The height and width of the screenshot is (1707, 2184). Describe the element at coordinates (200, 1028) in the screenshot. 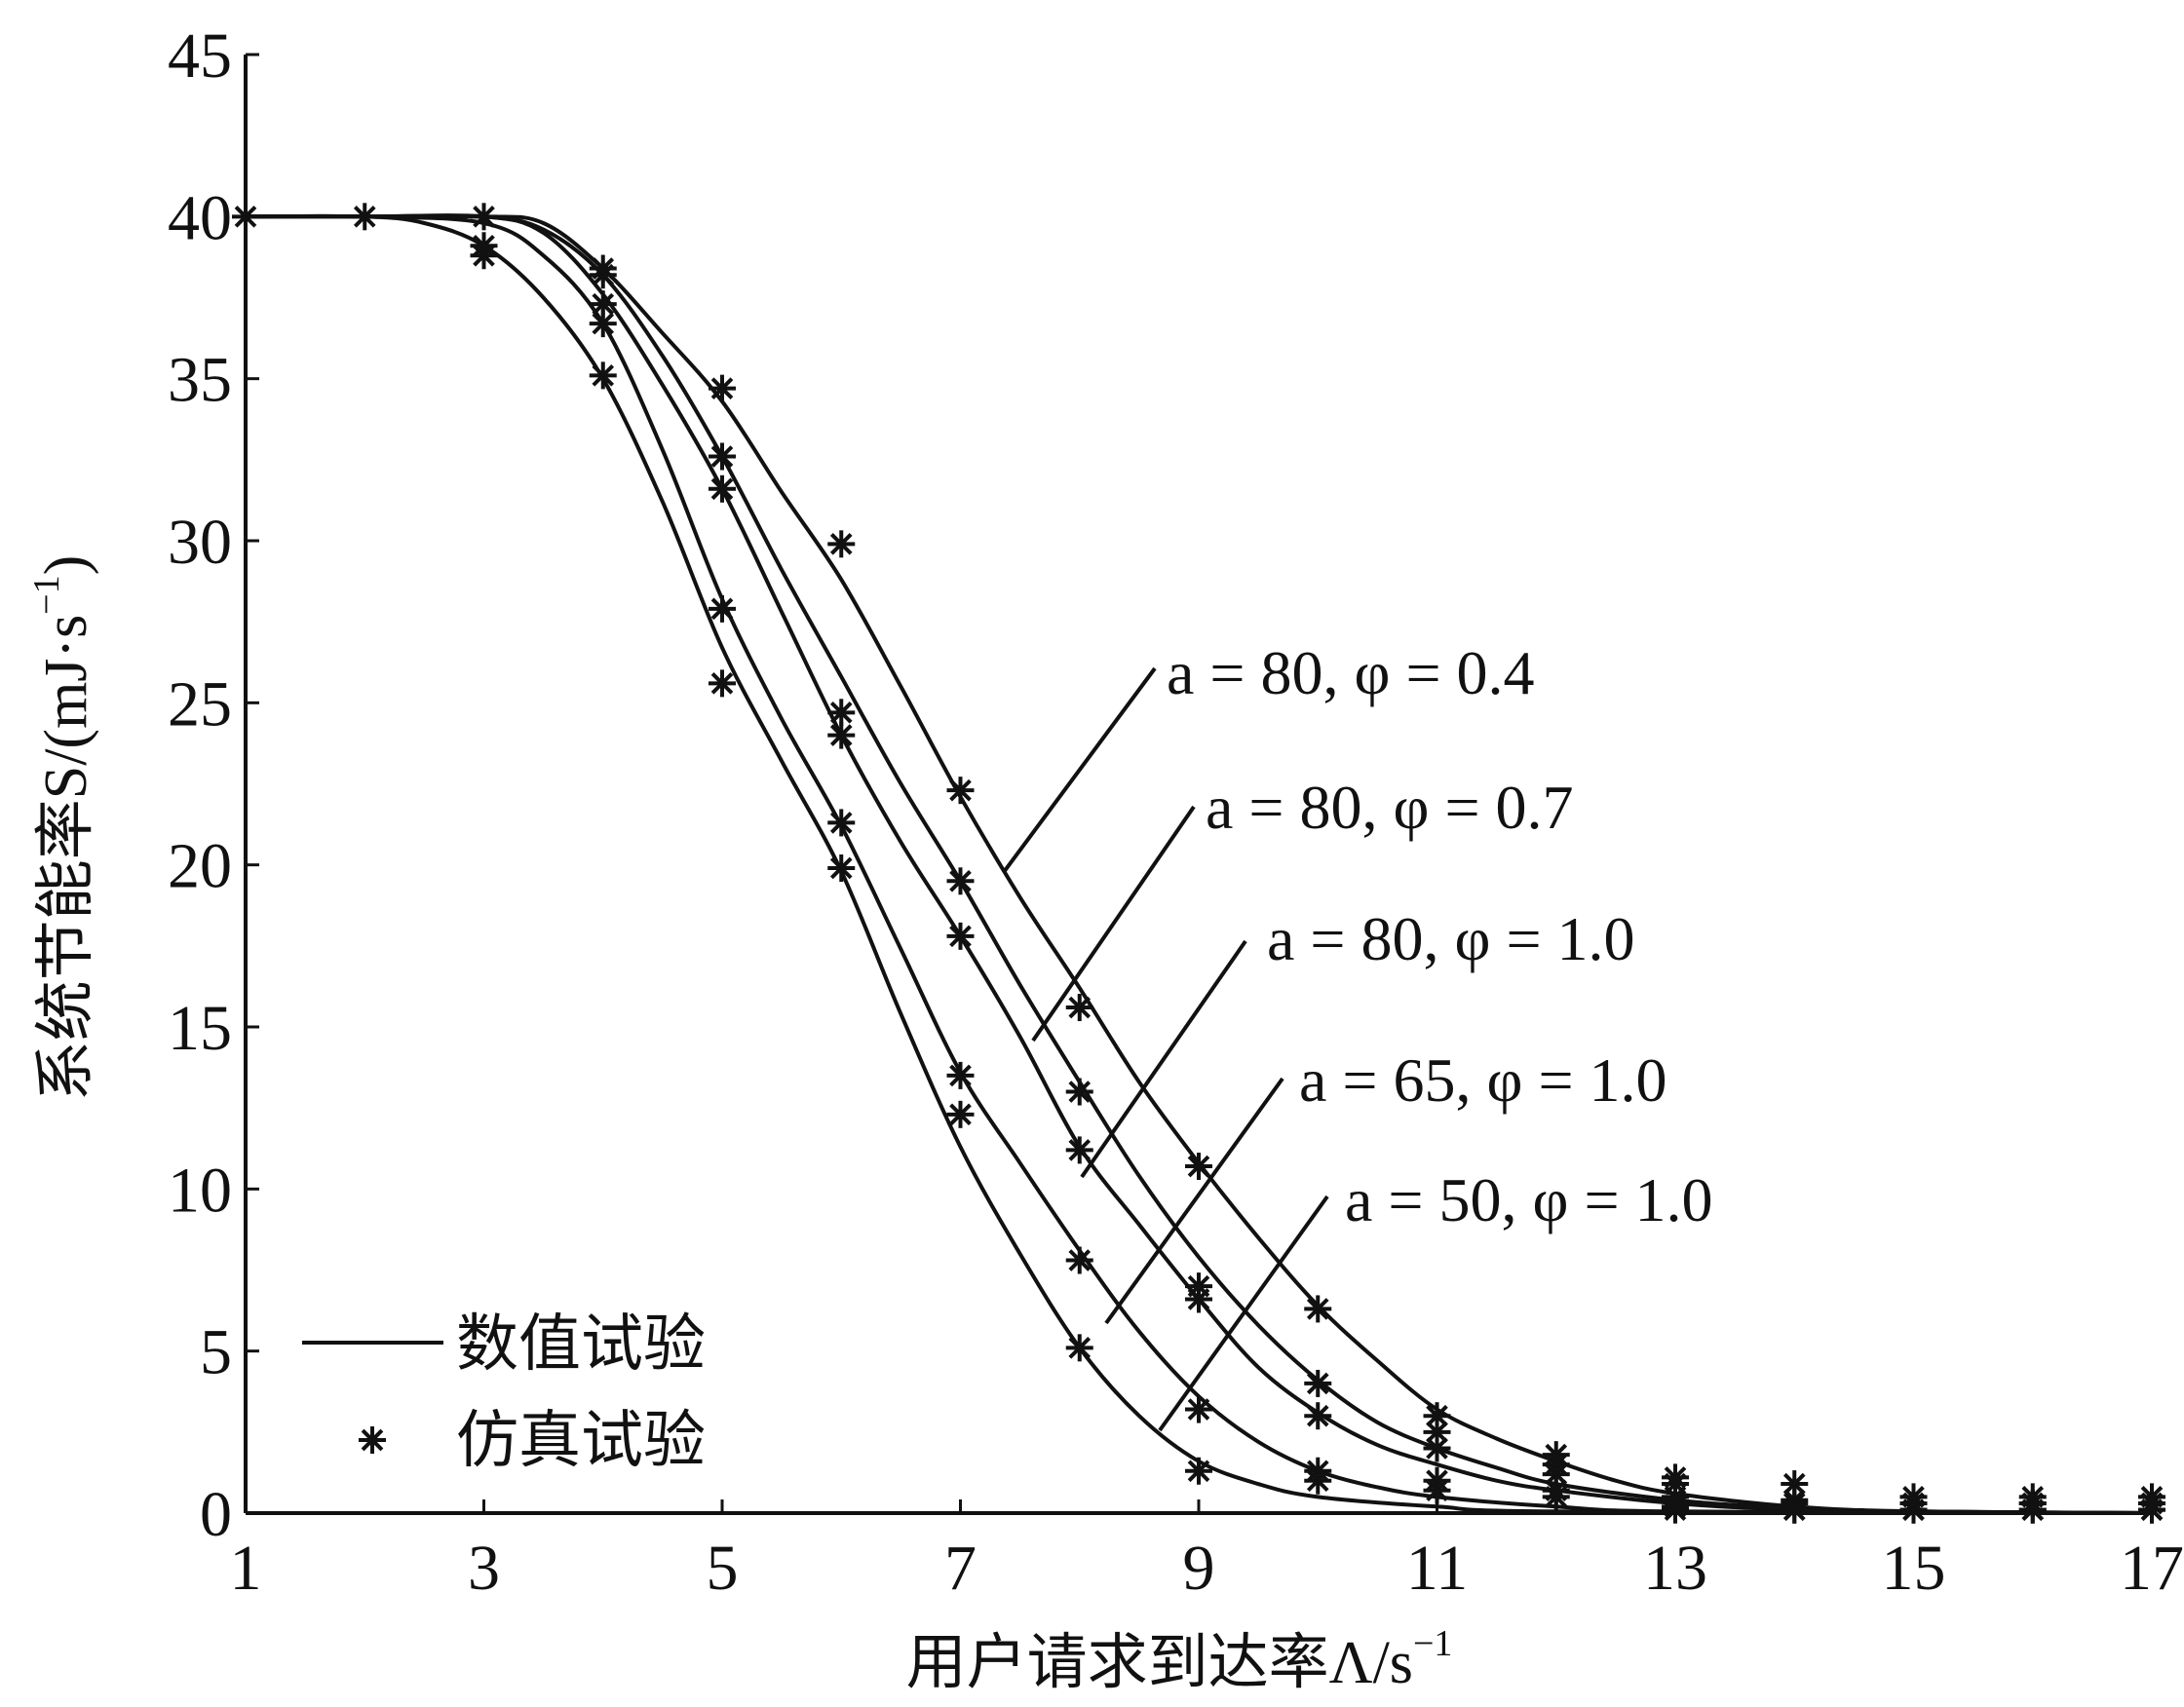

I see `y-tick-label: 15` at that location.